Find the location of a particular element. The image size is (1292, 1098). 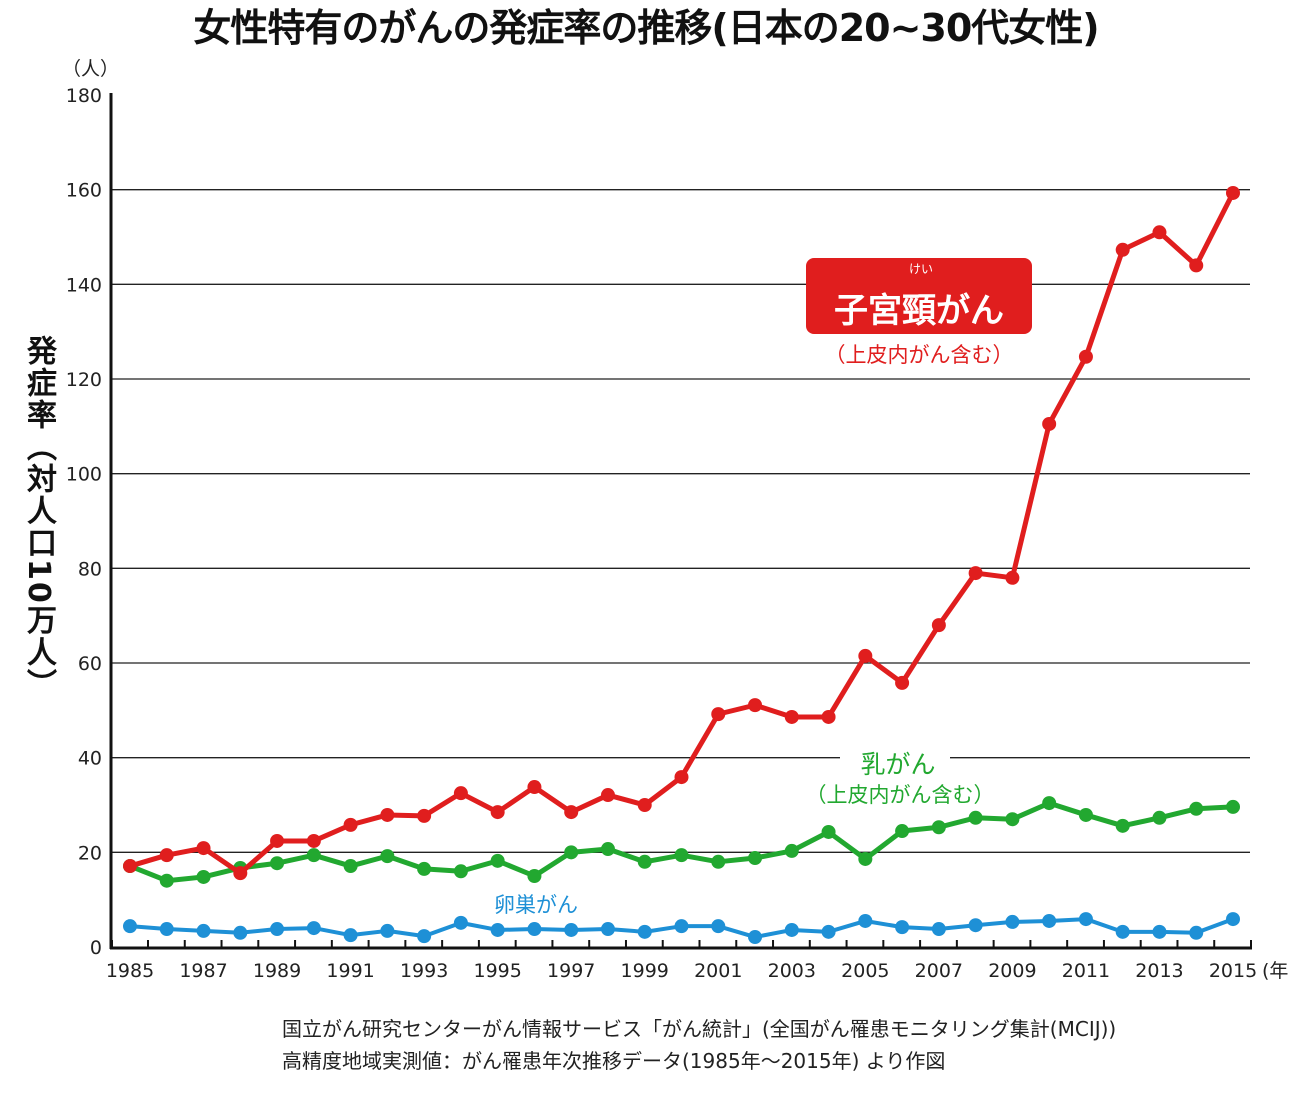

y-tick-label: 0 is located at coordinates (96, 948).